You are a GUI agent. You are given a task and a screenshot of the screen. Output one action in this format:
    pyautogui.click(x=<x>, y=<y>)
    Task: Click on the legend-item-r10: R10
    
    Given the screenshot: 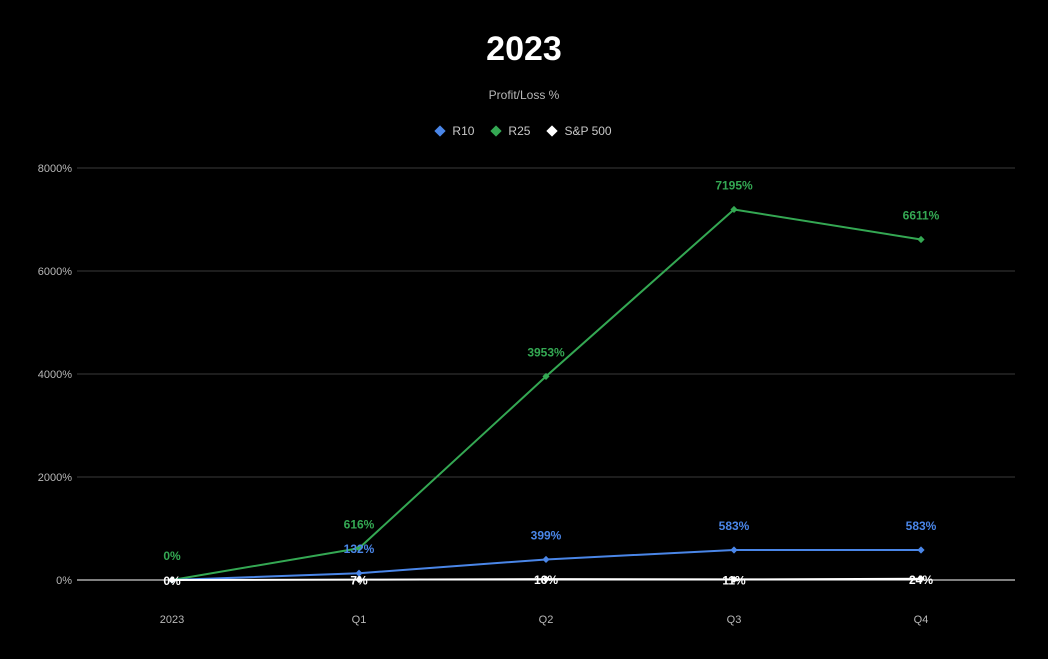 What is the action you would take?
    pyautogui.click(x=454, y=131)
    